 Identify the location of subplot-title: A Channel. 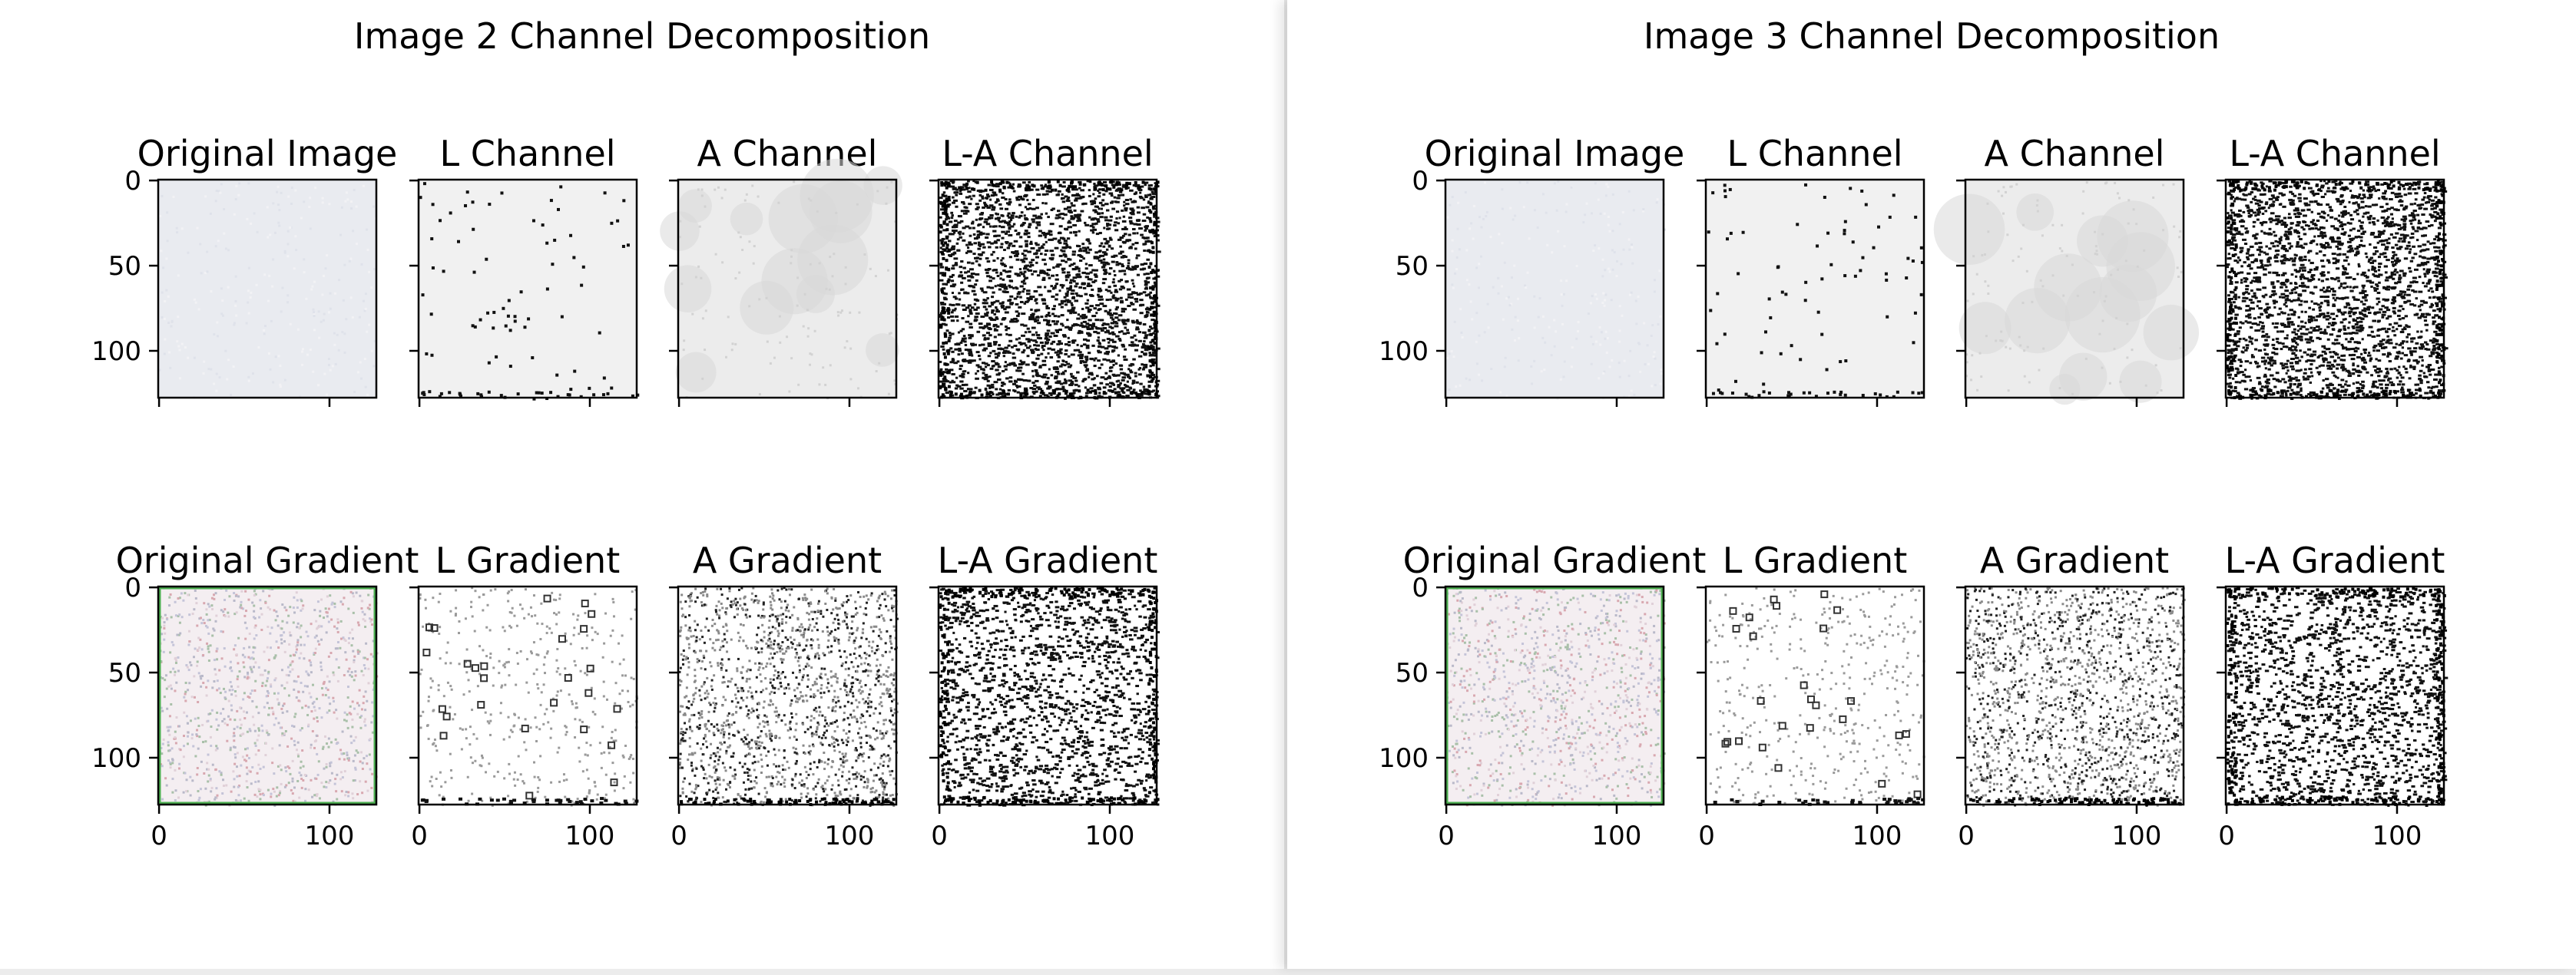
(2075, 153).